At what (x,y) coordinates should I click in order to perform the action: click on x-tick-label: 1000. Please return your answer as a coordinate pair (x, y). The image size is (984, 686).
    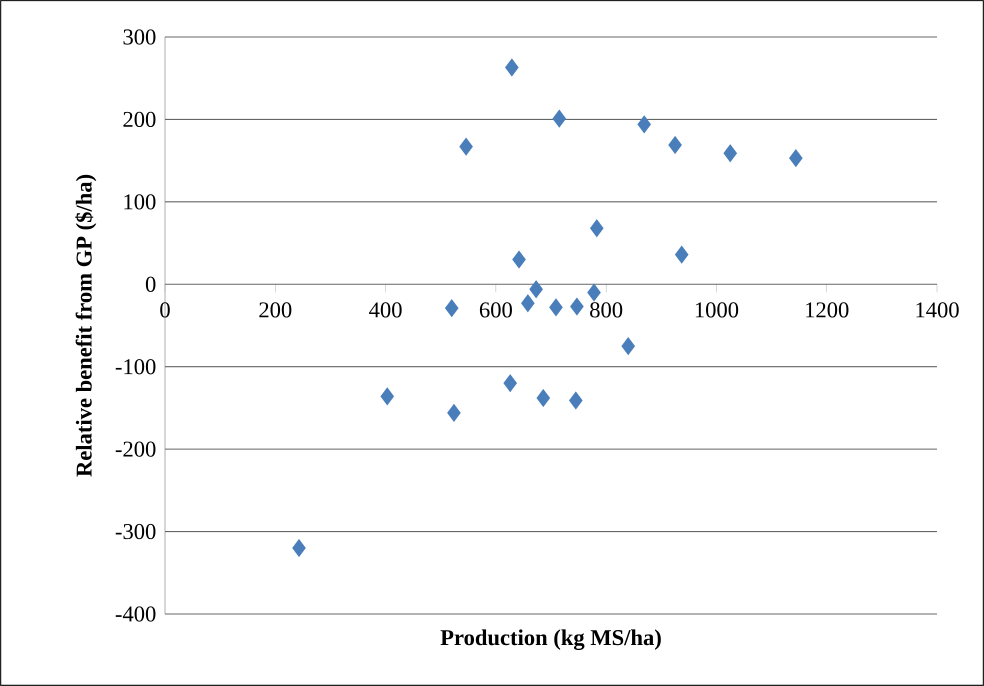
    Looking at the image, I should click on (717, 310).